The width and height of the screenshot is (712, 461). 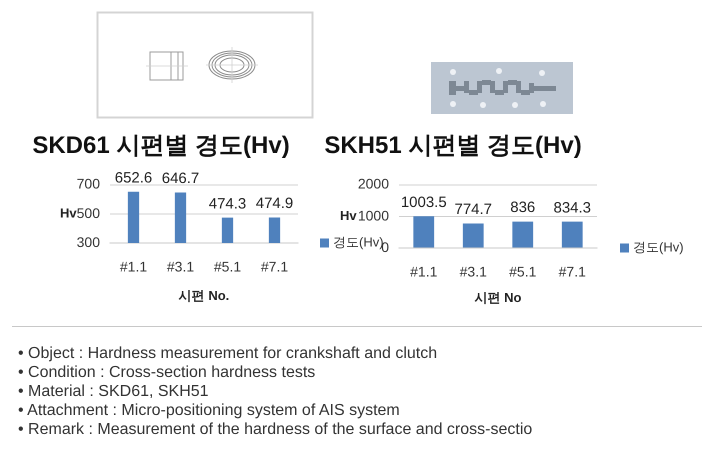 What do you see at coordinates (453, 146) in the screenshot?
I see `chart-title: SKH51 시편별 경도(Hv)` at bounding box center [453, 146].